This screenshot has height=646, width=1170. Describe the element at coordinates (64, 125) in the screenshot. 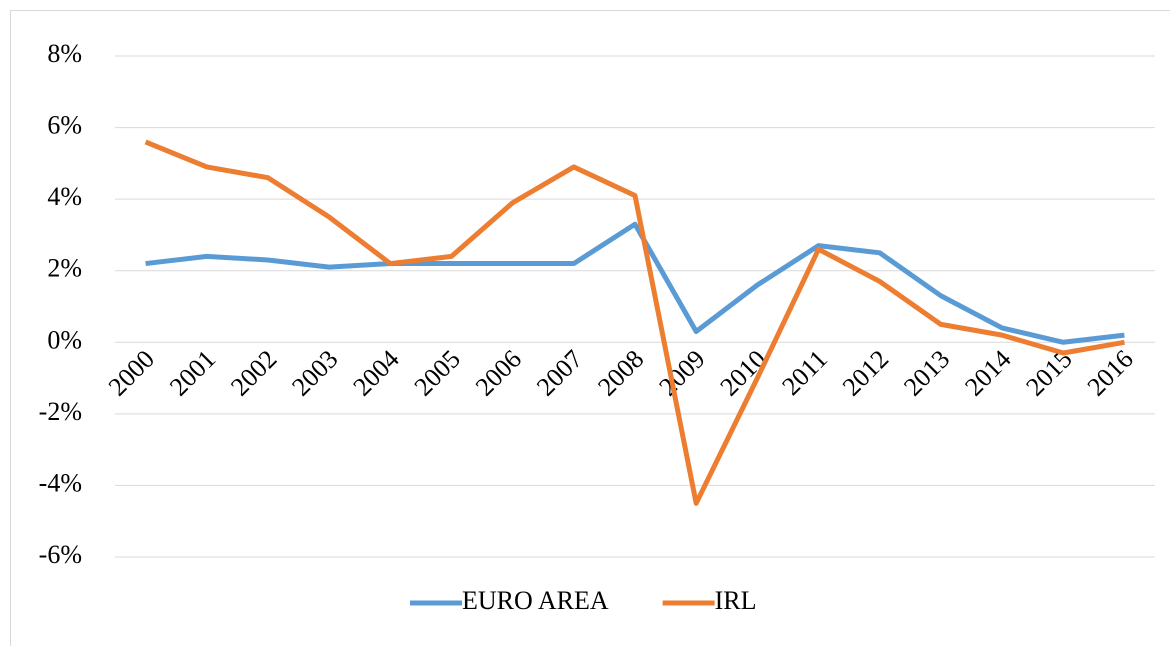

I see `y-tick-label: 6%` at that location.